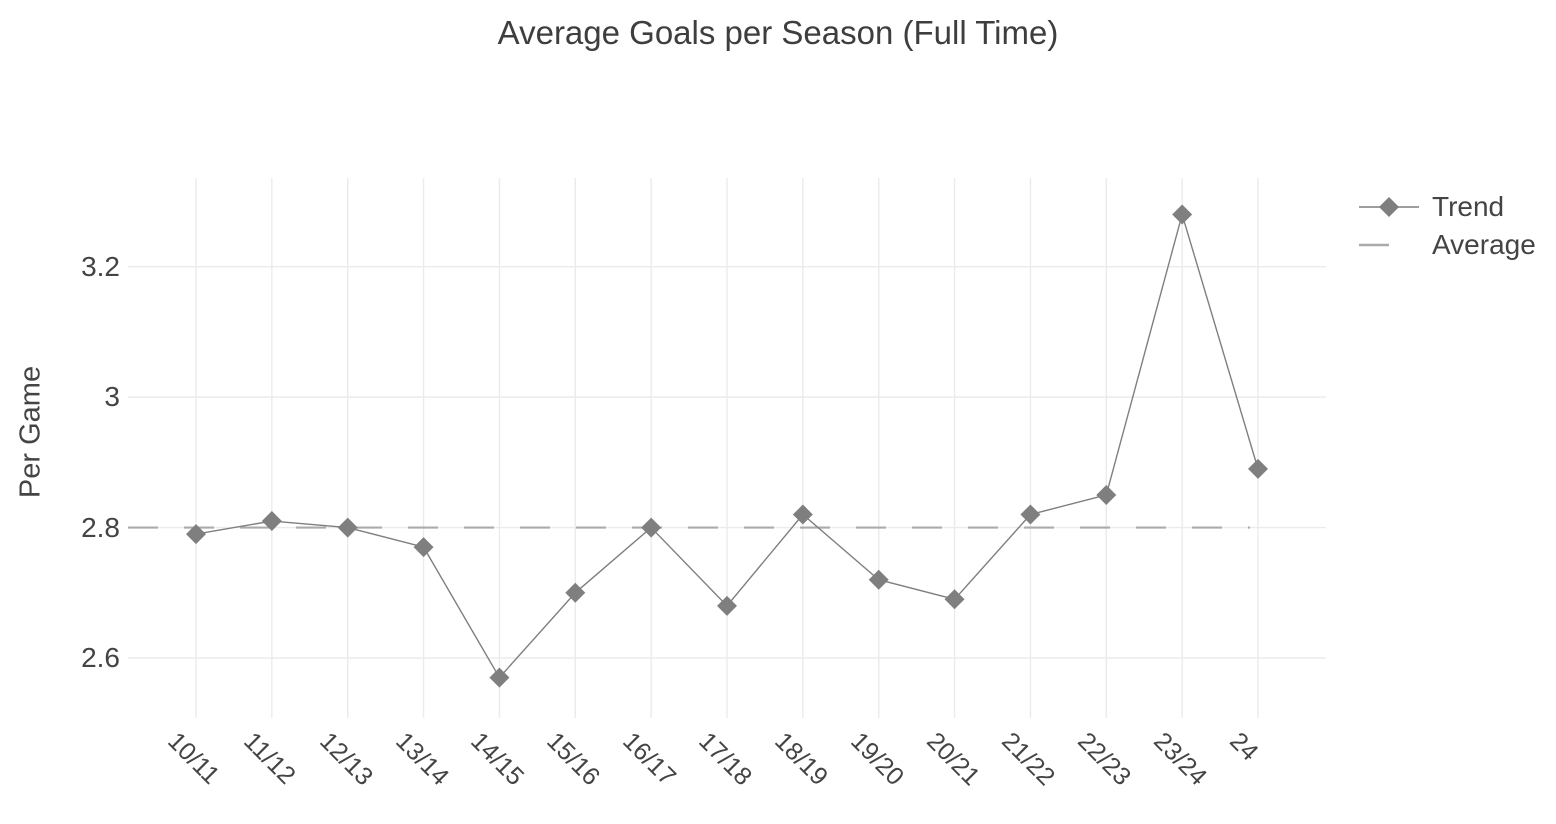 Image resolution: width=1556 pixels, height=824 pixels. What do you see at coordinates (345, 759) in the screenshot?
I see `x-tick-label: 12/13` at bounding box center [345, 759].